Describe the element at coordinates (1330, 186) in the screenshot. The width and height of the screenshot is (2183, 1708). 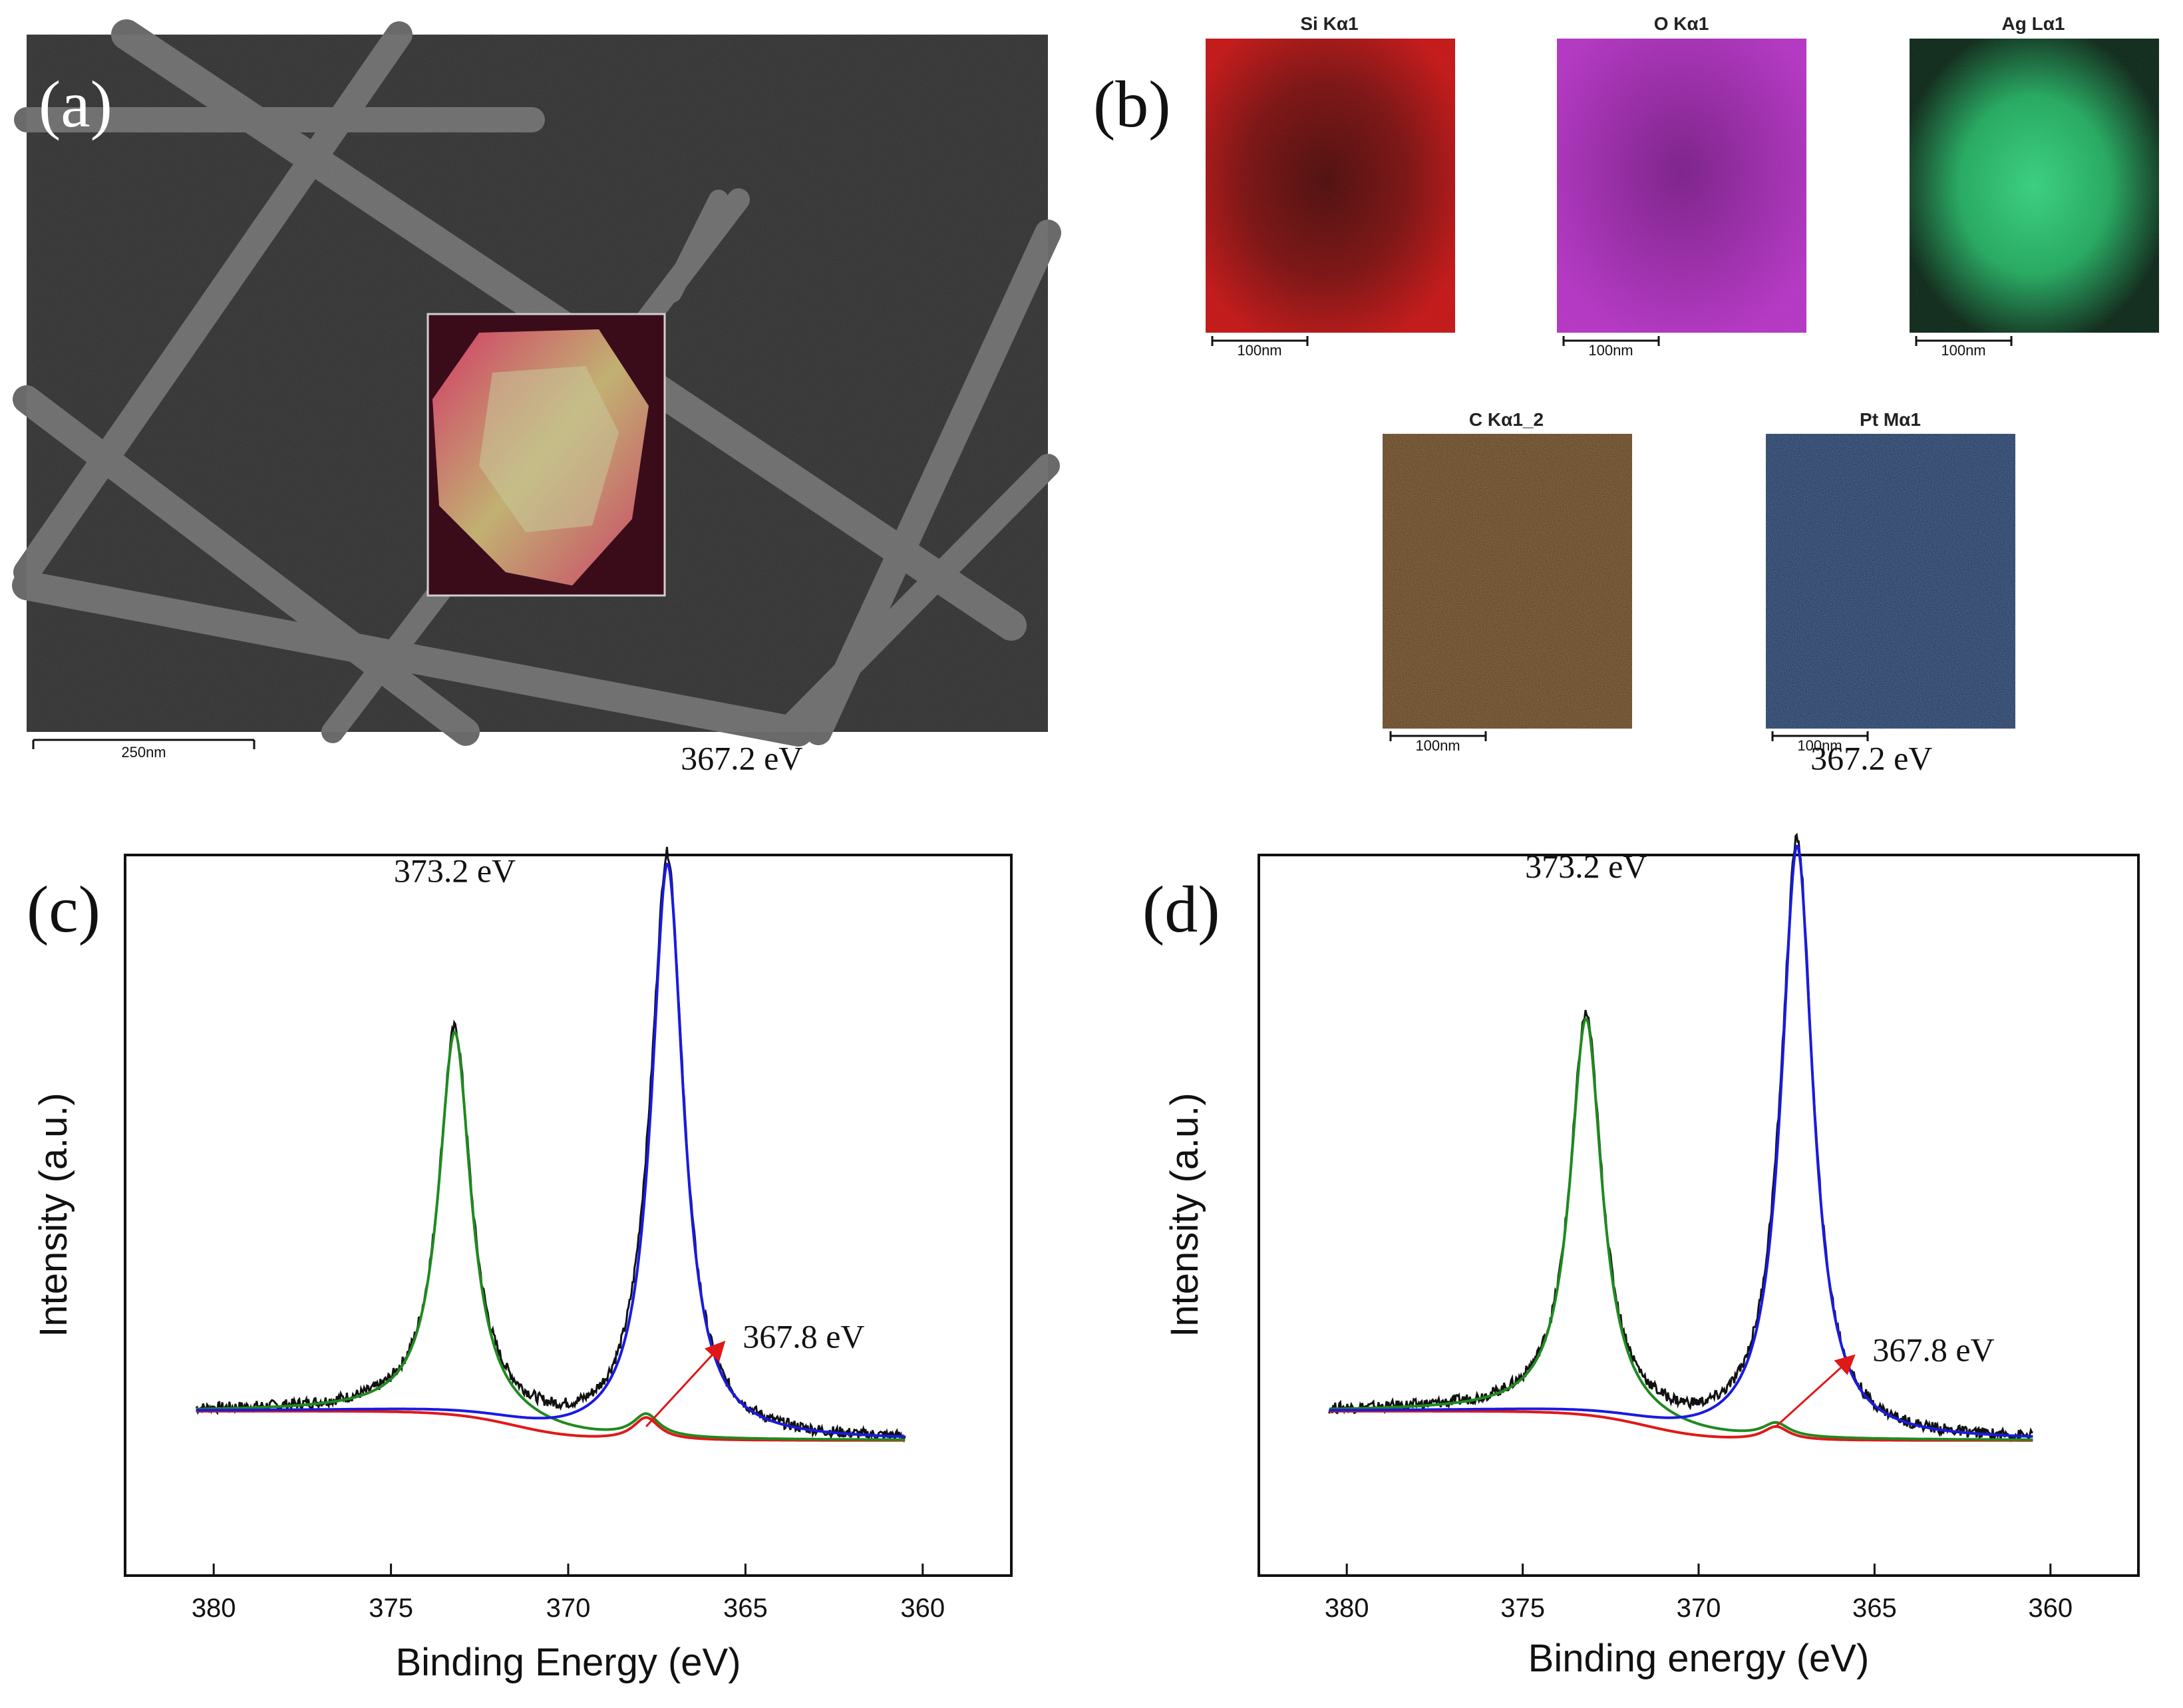
I see `eds-map-si: Si Kα1 100nm` at that location.